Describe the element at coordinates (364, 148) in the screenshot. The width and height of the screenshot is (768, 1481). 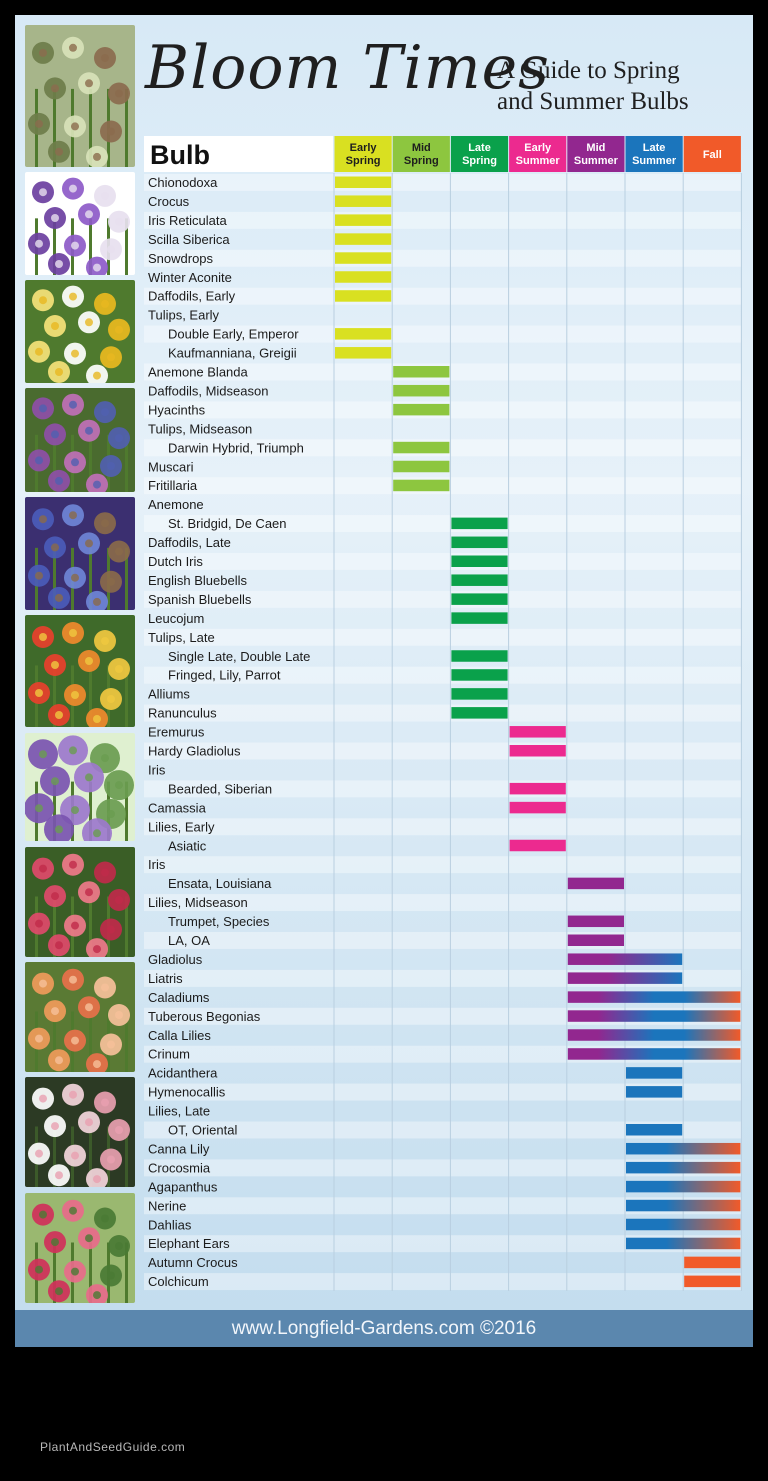
I see `period-label-0-line1: Early` at that location.